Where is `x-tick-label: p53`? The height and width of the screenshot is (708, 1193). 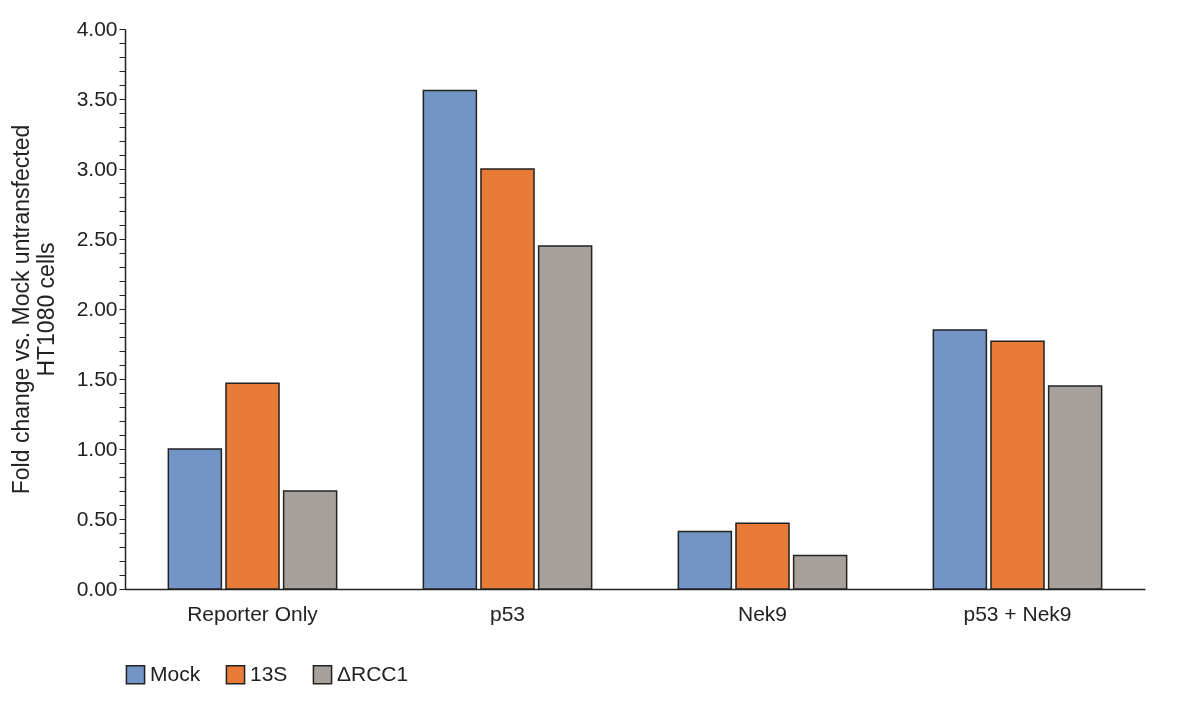 x-tick-label: p53 is located at coordinates (507, 613).